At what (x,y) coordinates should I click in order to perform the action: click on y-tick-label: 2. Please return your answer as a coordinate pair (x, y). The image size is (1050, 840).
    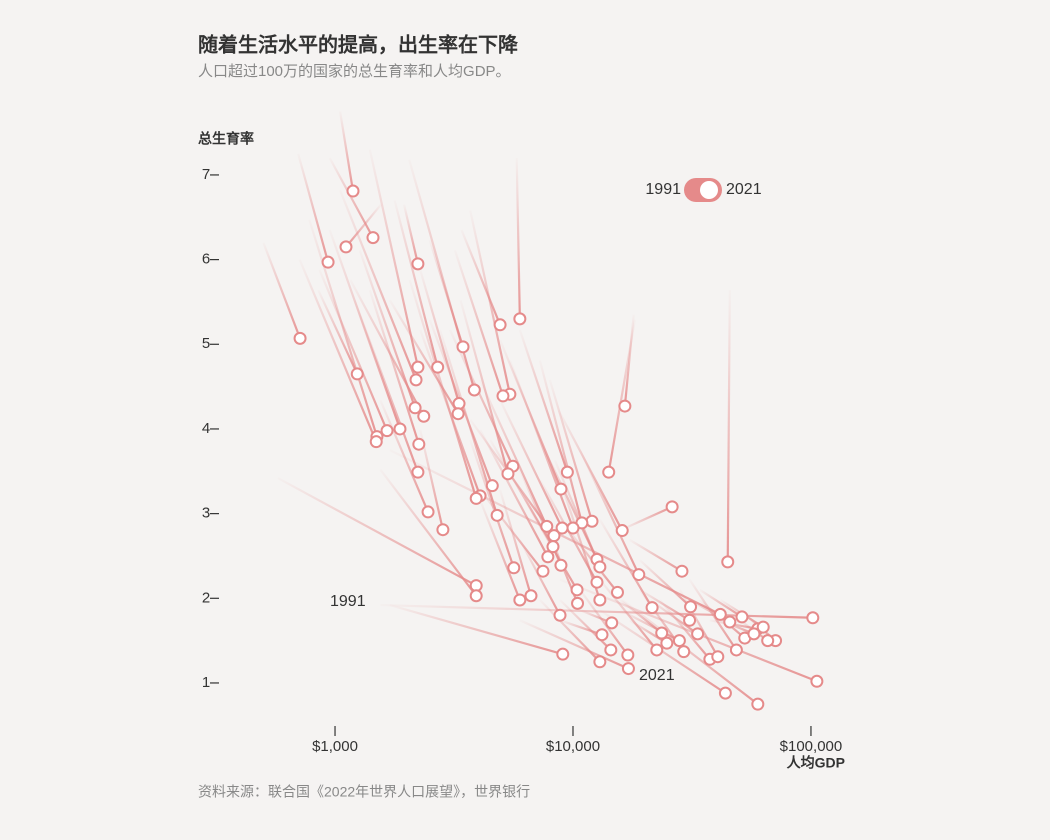
    Looking at the image, I should click on (206, 597).